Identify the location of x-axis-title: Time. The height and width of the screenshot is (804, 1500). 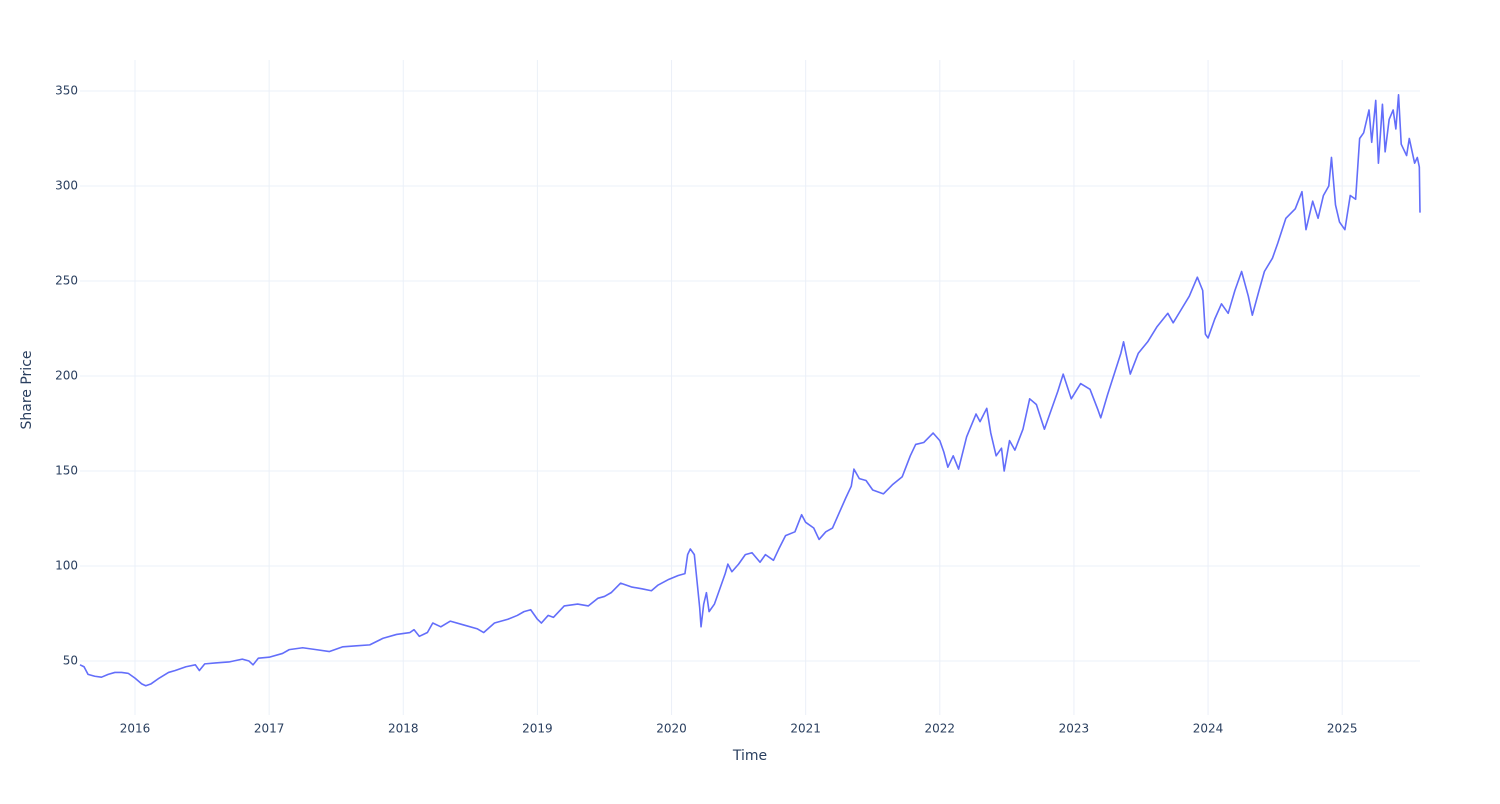
(749, 756).